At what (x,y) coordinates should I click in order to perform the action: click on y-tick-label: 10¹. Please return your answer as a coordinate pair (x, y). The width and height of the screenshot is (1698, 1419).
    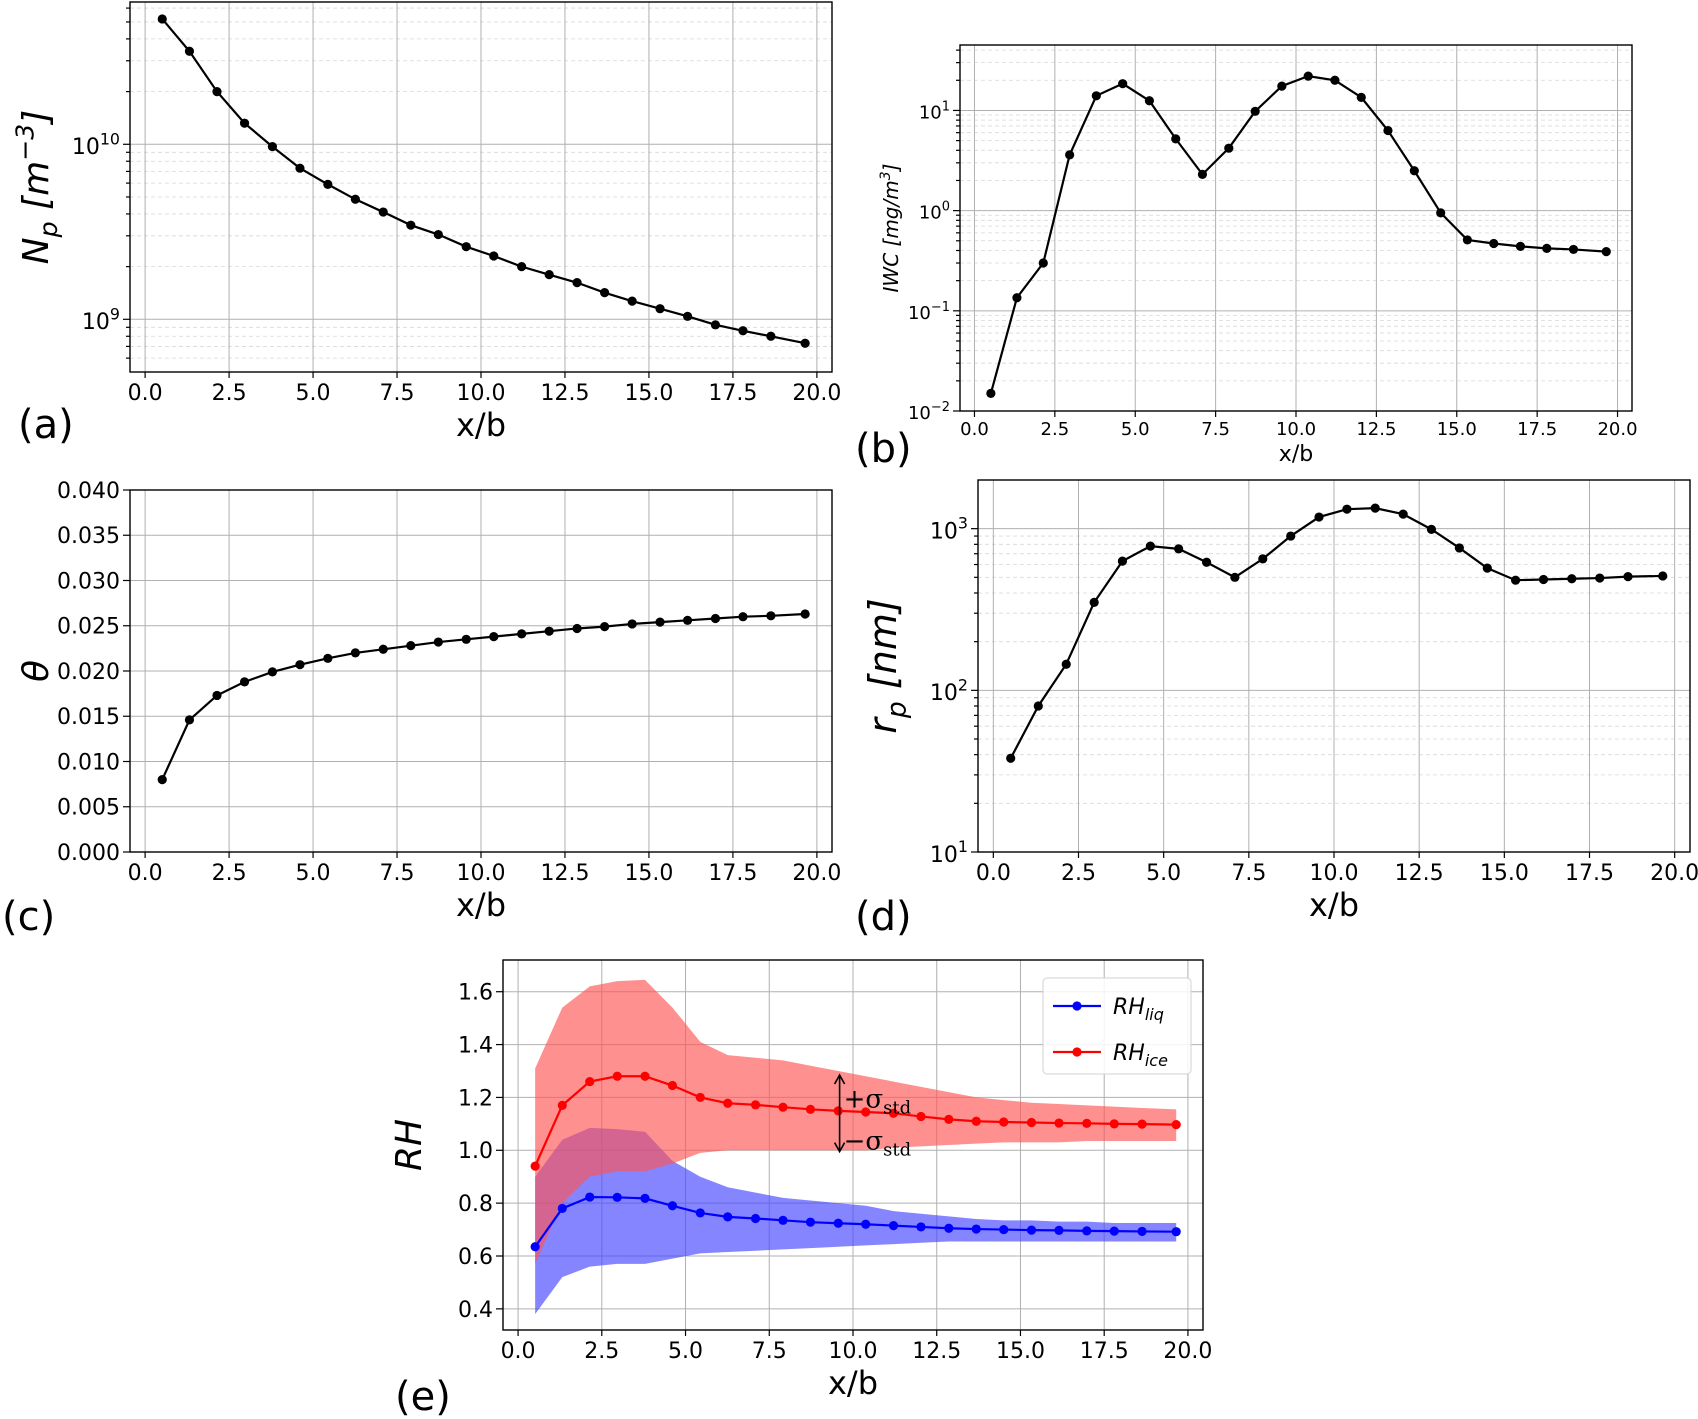
    Looking at the image, I should click on (949, 852).